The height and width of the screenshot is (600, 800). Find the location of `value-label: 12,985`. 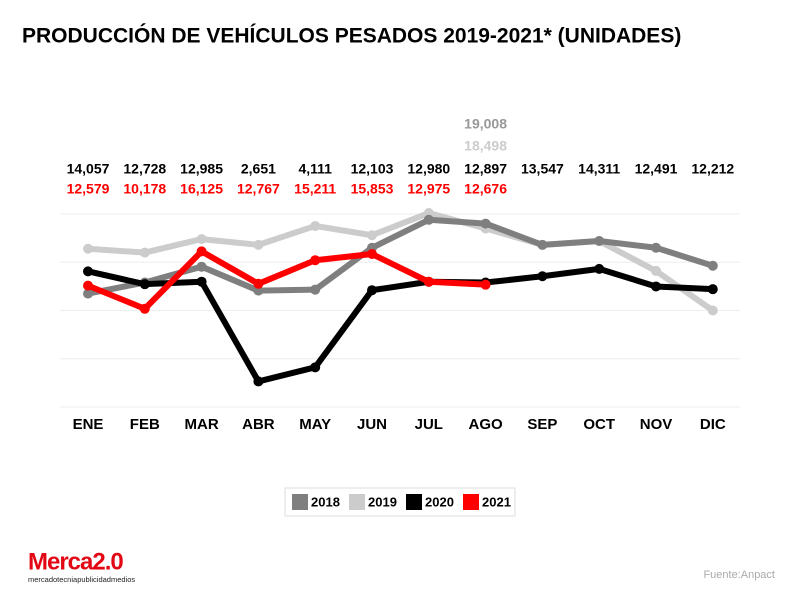

value-label: 12,985 is located at coordinates (201, 169).